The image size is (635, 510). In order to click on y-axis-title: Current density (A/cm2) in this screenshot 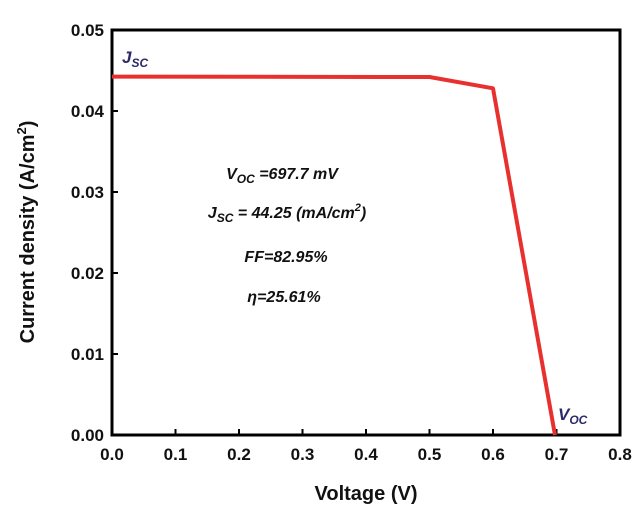, I will do `click(26, 232)`.